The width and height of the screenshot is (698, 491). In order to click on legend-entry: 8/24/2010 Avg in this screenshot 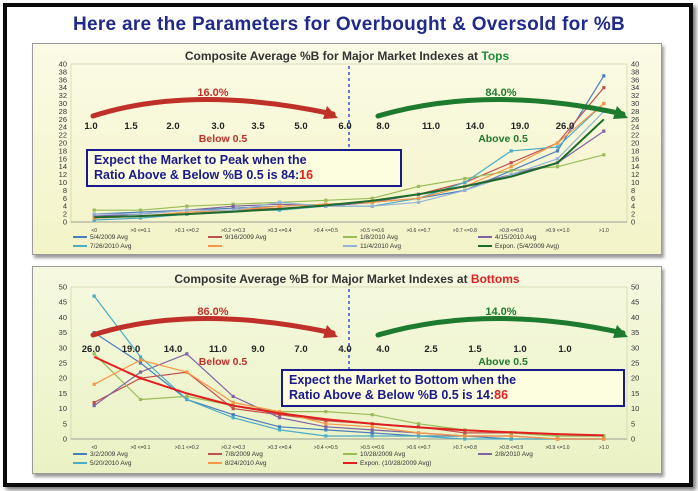, I will do `click(237, 463)`.